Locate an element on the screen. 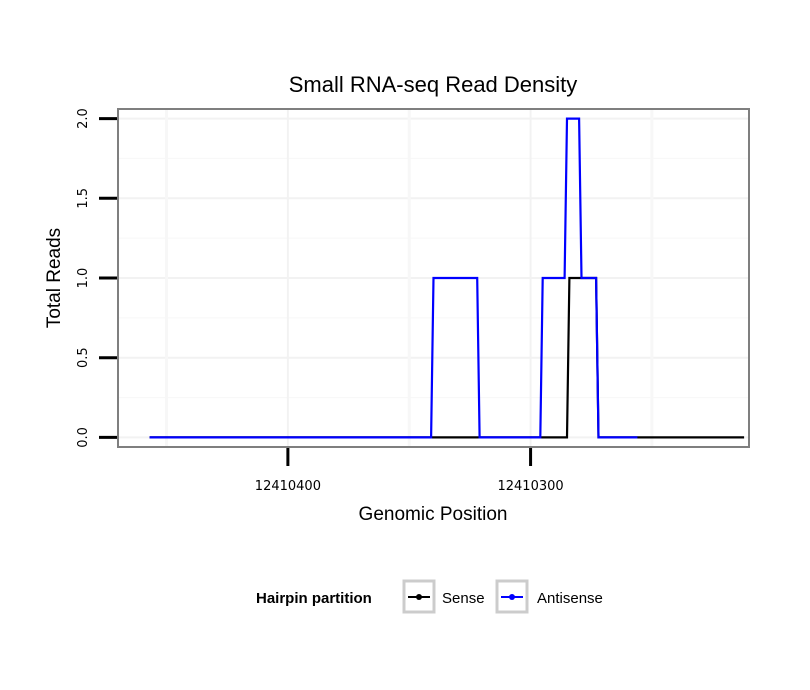  legend-item-sense: Sense is located at coordinates (443, 596).